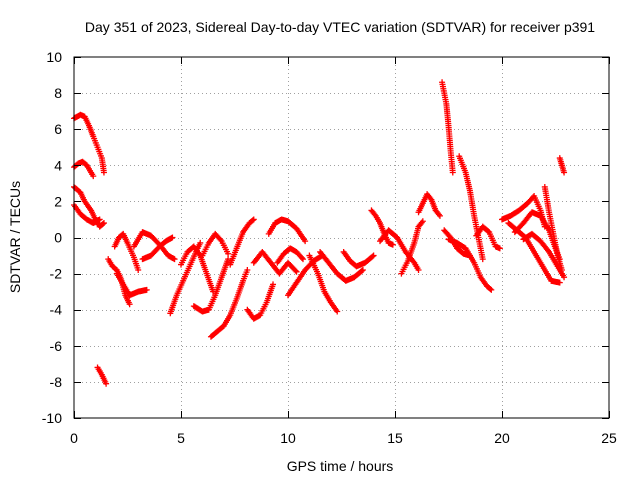 This screenshot has width=640, height=480. What do you see at coordinates (56, 310) in the screenshot?
I see `y-tick-label: -4` at bounding box center [56, 310].